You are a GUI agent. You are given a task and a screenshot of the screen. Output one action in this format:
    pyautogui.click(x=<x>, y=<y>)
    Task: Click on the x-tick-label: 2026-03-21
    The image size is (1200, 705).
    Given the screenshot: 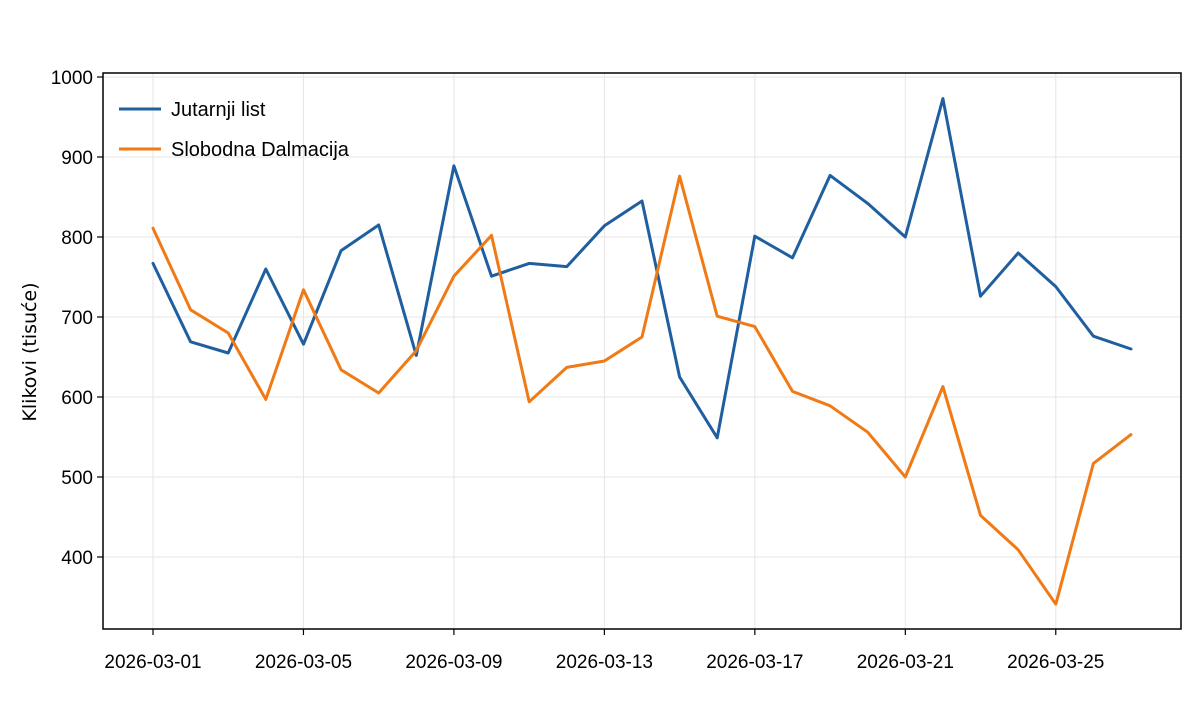 What is the action you would take?
    pyautogui.click(x=905, y=662)
    